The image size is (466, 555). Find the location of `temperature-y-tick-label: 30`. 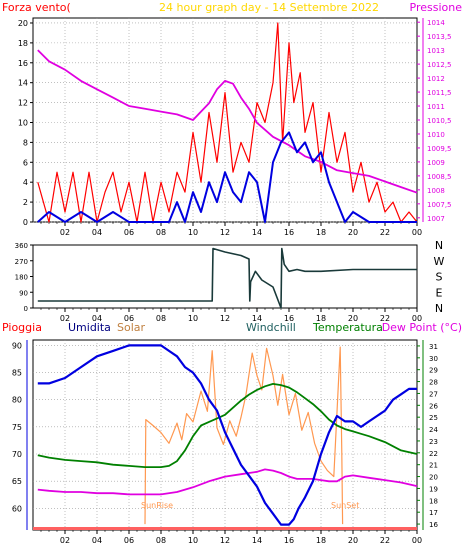

temperature-y-tick-label: 30 is located at coordinates (433, 359).